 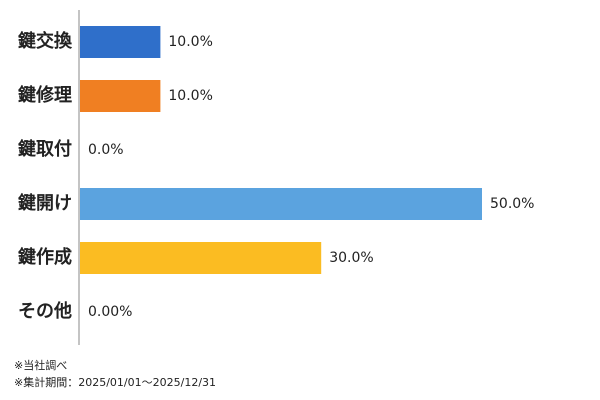 I want to click on value-label: 0.00%, so click(x=110, y=312).